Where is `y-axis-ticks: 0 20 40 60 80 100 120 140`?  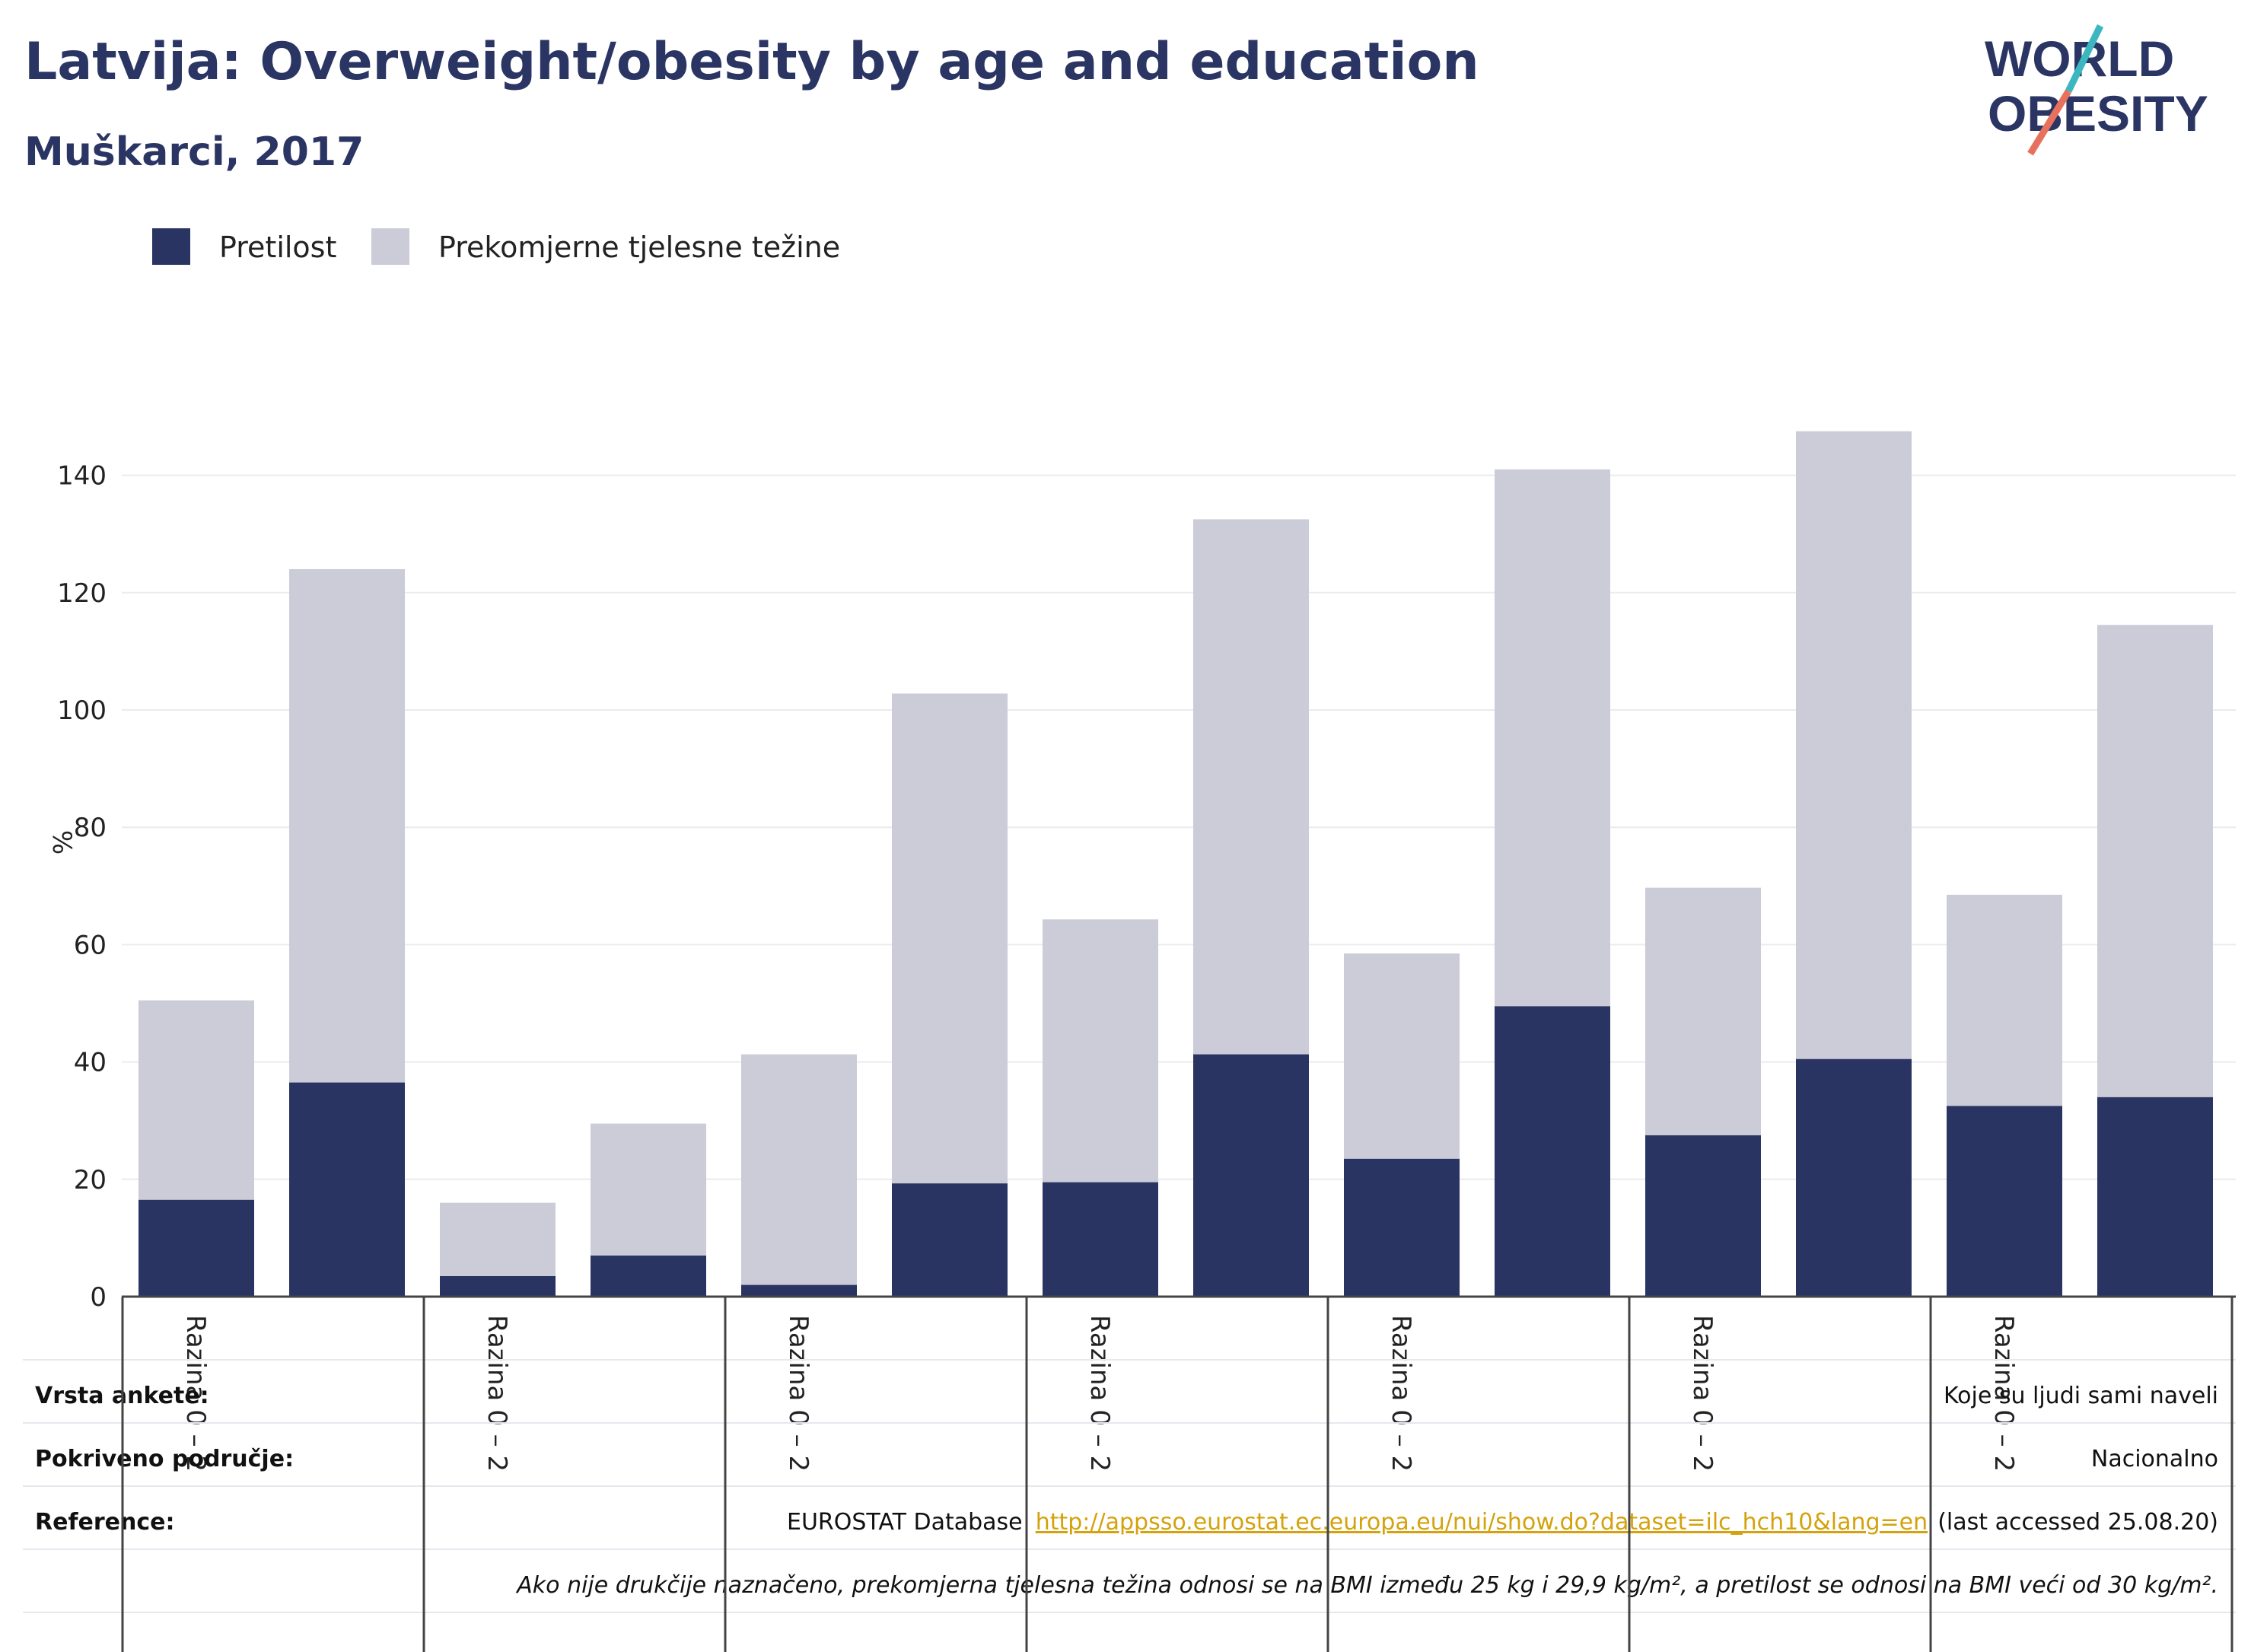 y-axis-ticks: 0 20 40 60 80 100 120 140 is located at coordinates (82, 887).